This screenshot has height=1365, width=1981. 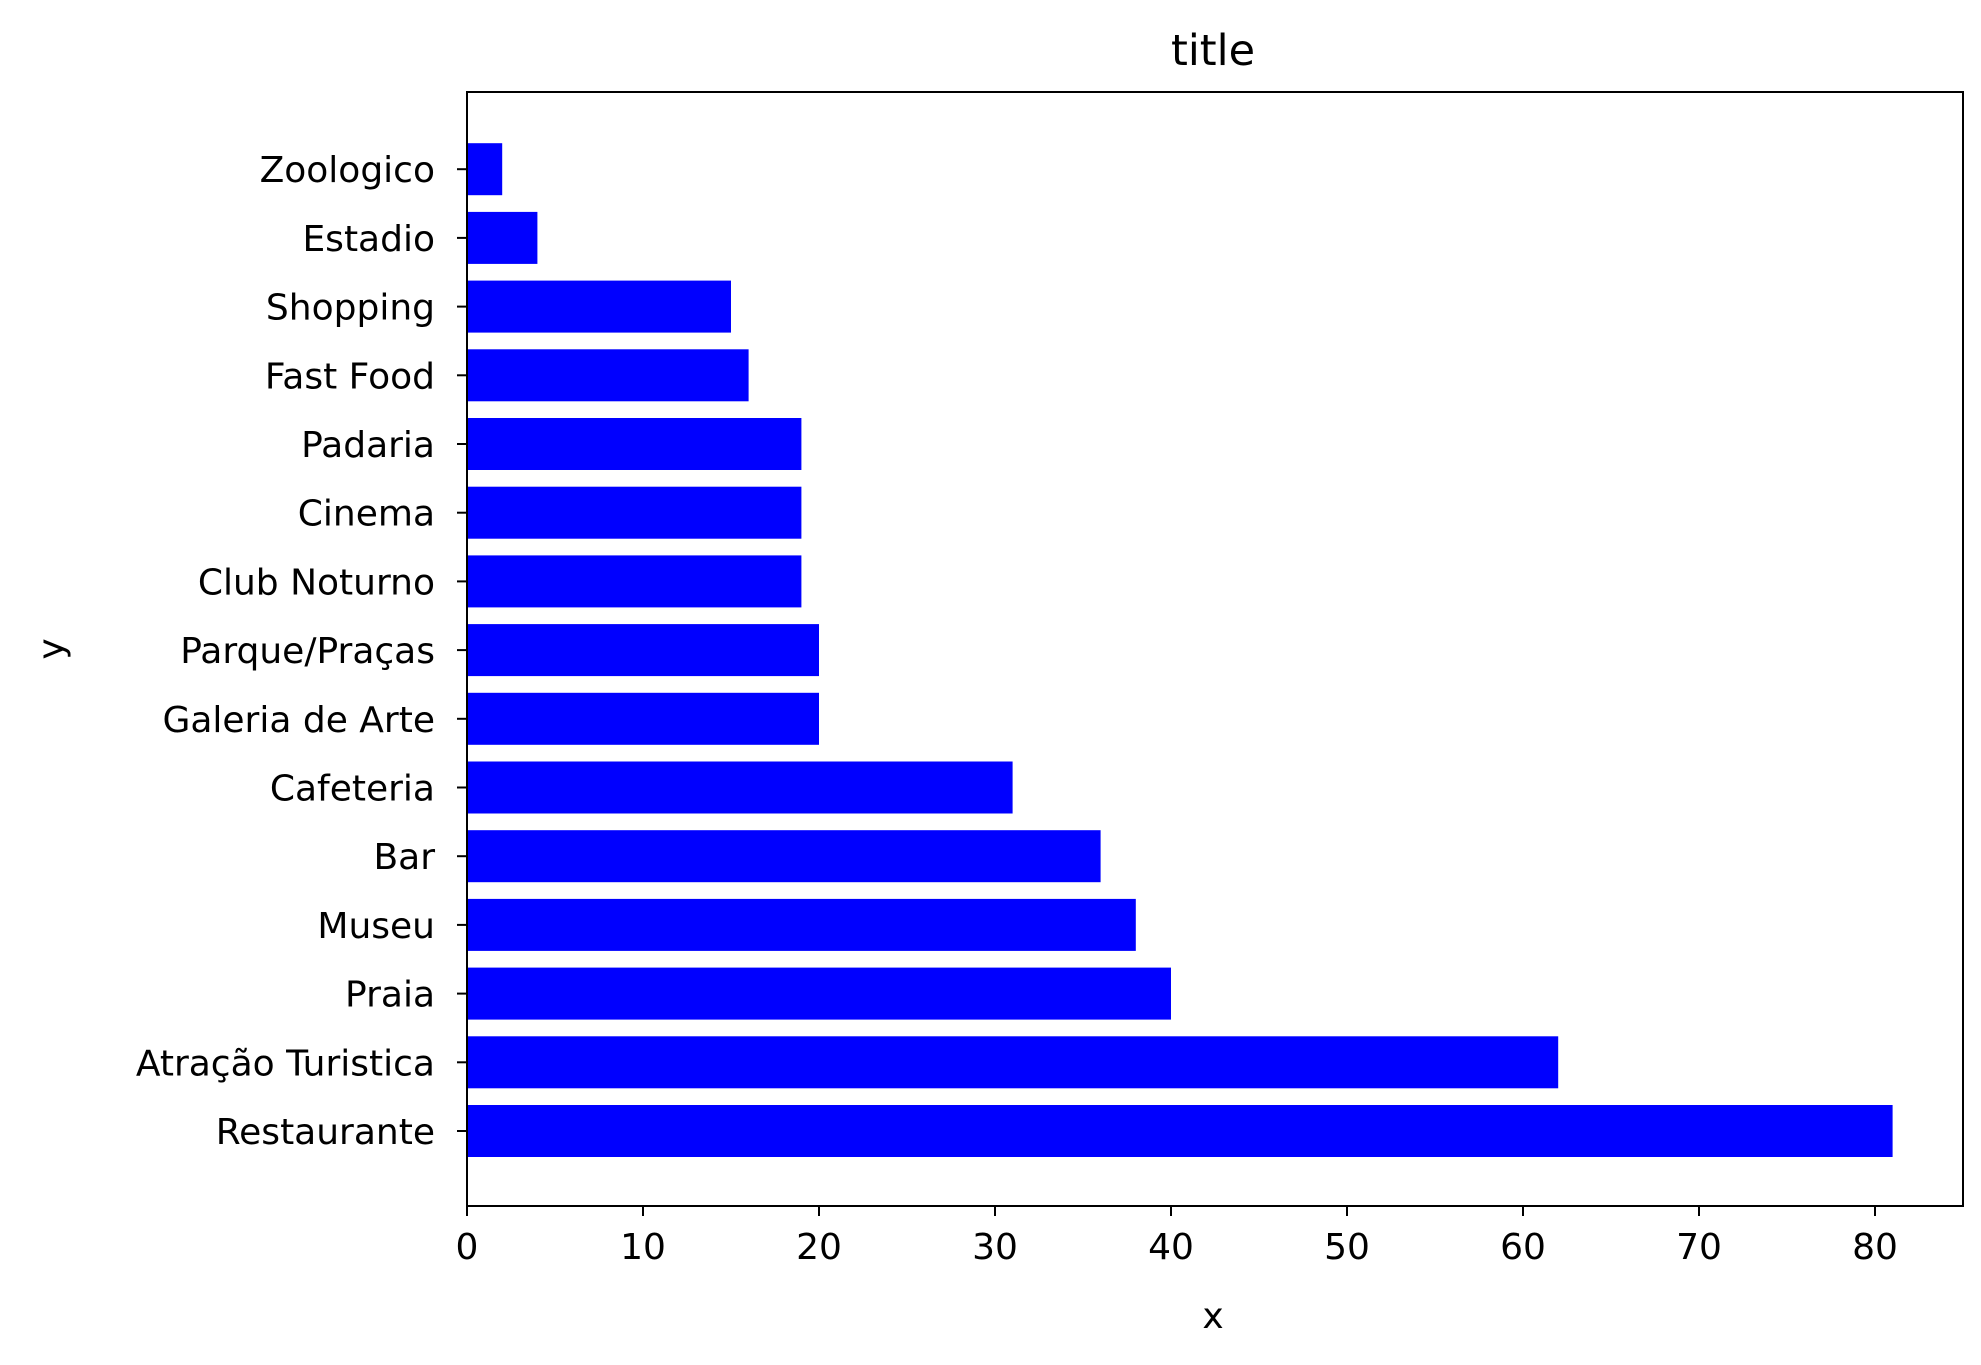 What do you see at coordinates (390, 995) in the screenshot?
I see `y-tick-label-2: Praia` at bounding box center [390, 995].